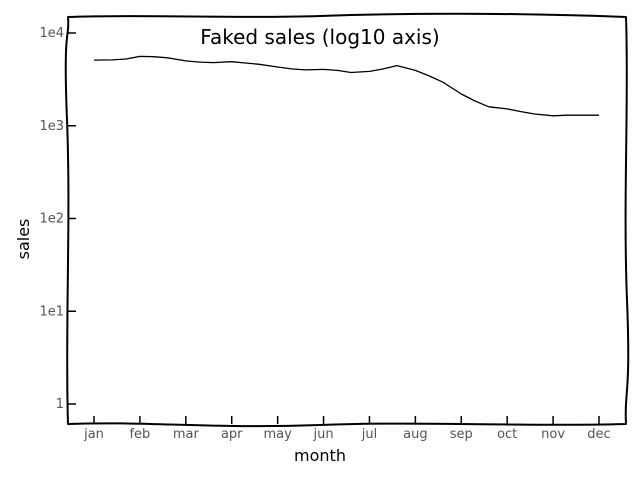  What do you see at coordinates (598, 434) in the screenshot?
I see `x-tick-label: dec` at bounding box center [598, 434].